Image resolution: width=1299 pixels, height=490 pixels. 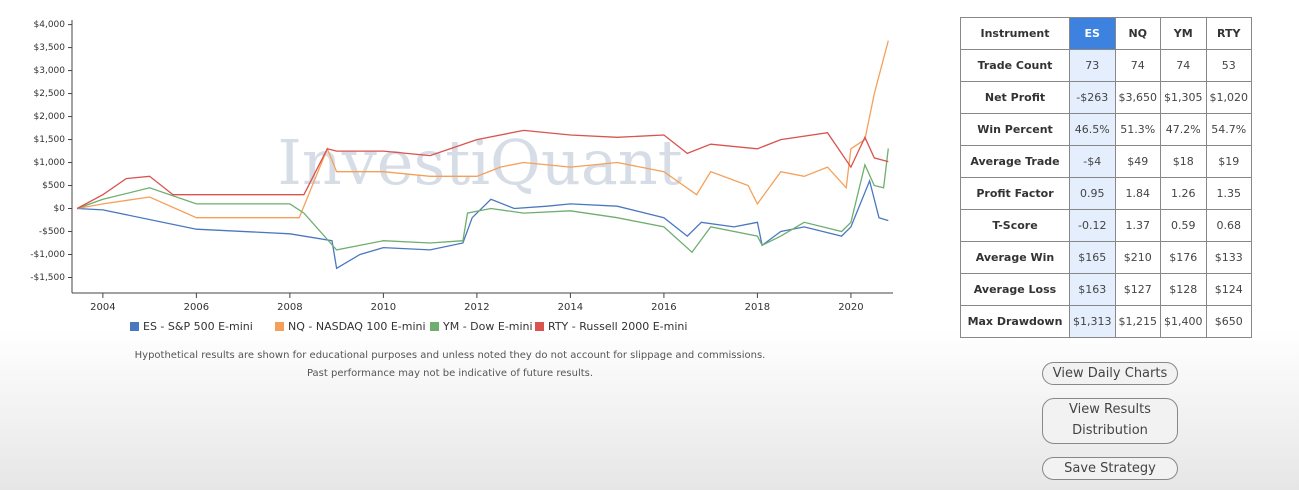 What do you see at coordinates (1092, 321) in the screenshot?
I see `table-cell: $1,313` at bounding box center [1092, 321].